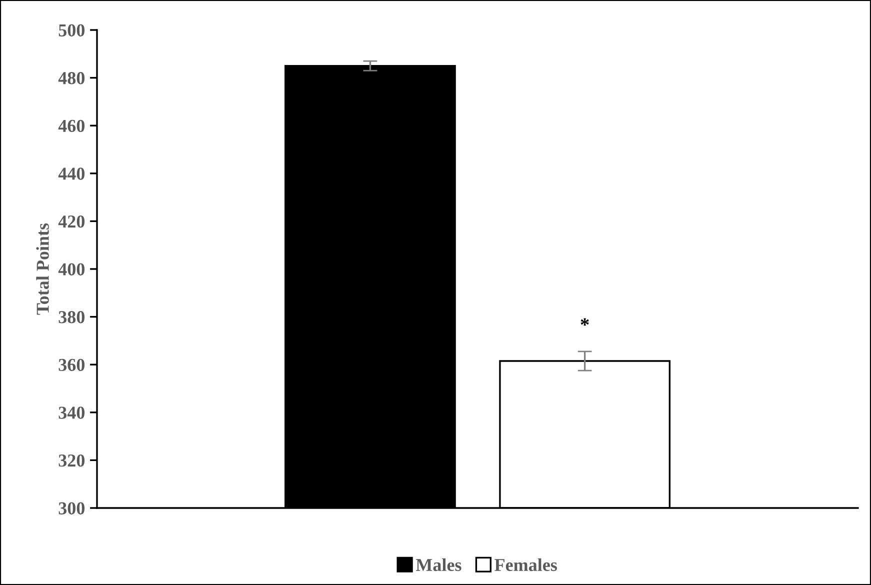  I want to click on y-tick-label: 440, so click(71, 174).